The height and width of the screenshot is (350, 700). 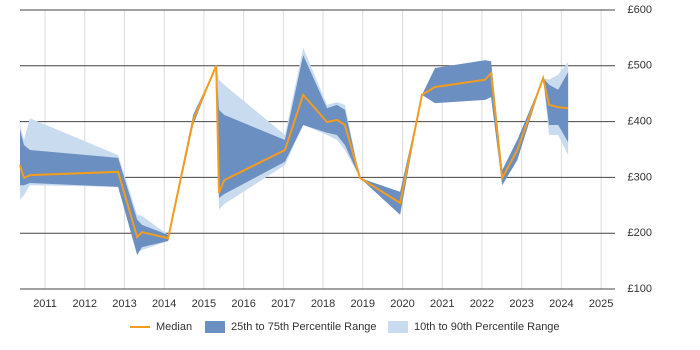 What do you see at coordinates (521, 304) in the screenshot?
I see `x-tick-label: 2023` at bounding box center [521, 304].